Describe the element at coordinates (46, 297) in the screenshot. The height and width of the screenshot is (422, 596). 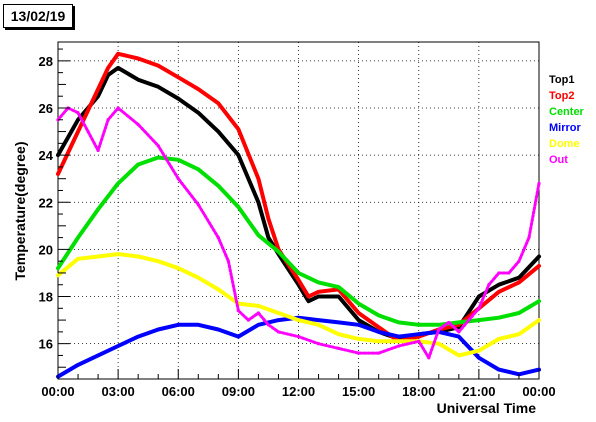
I see `y-tick-label: 18` at that location.